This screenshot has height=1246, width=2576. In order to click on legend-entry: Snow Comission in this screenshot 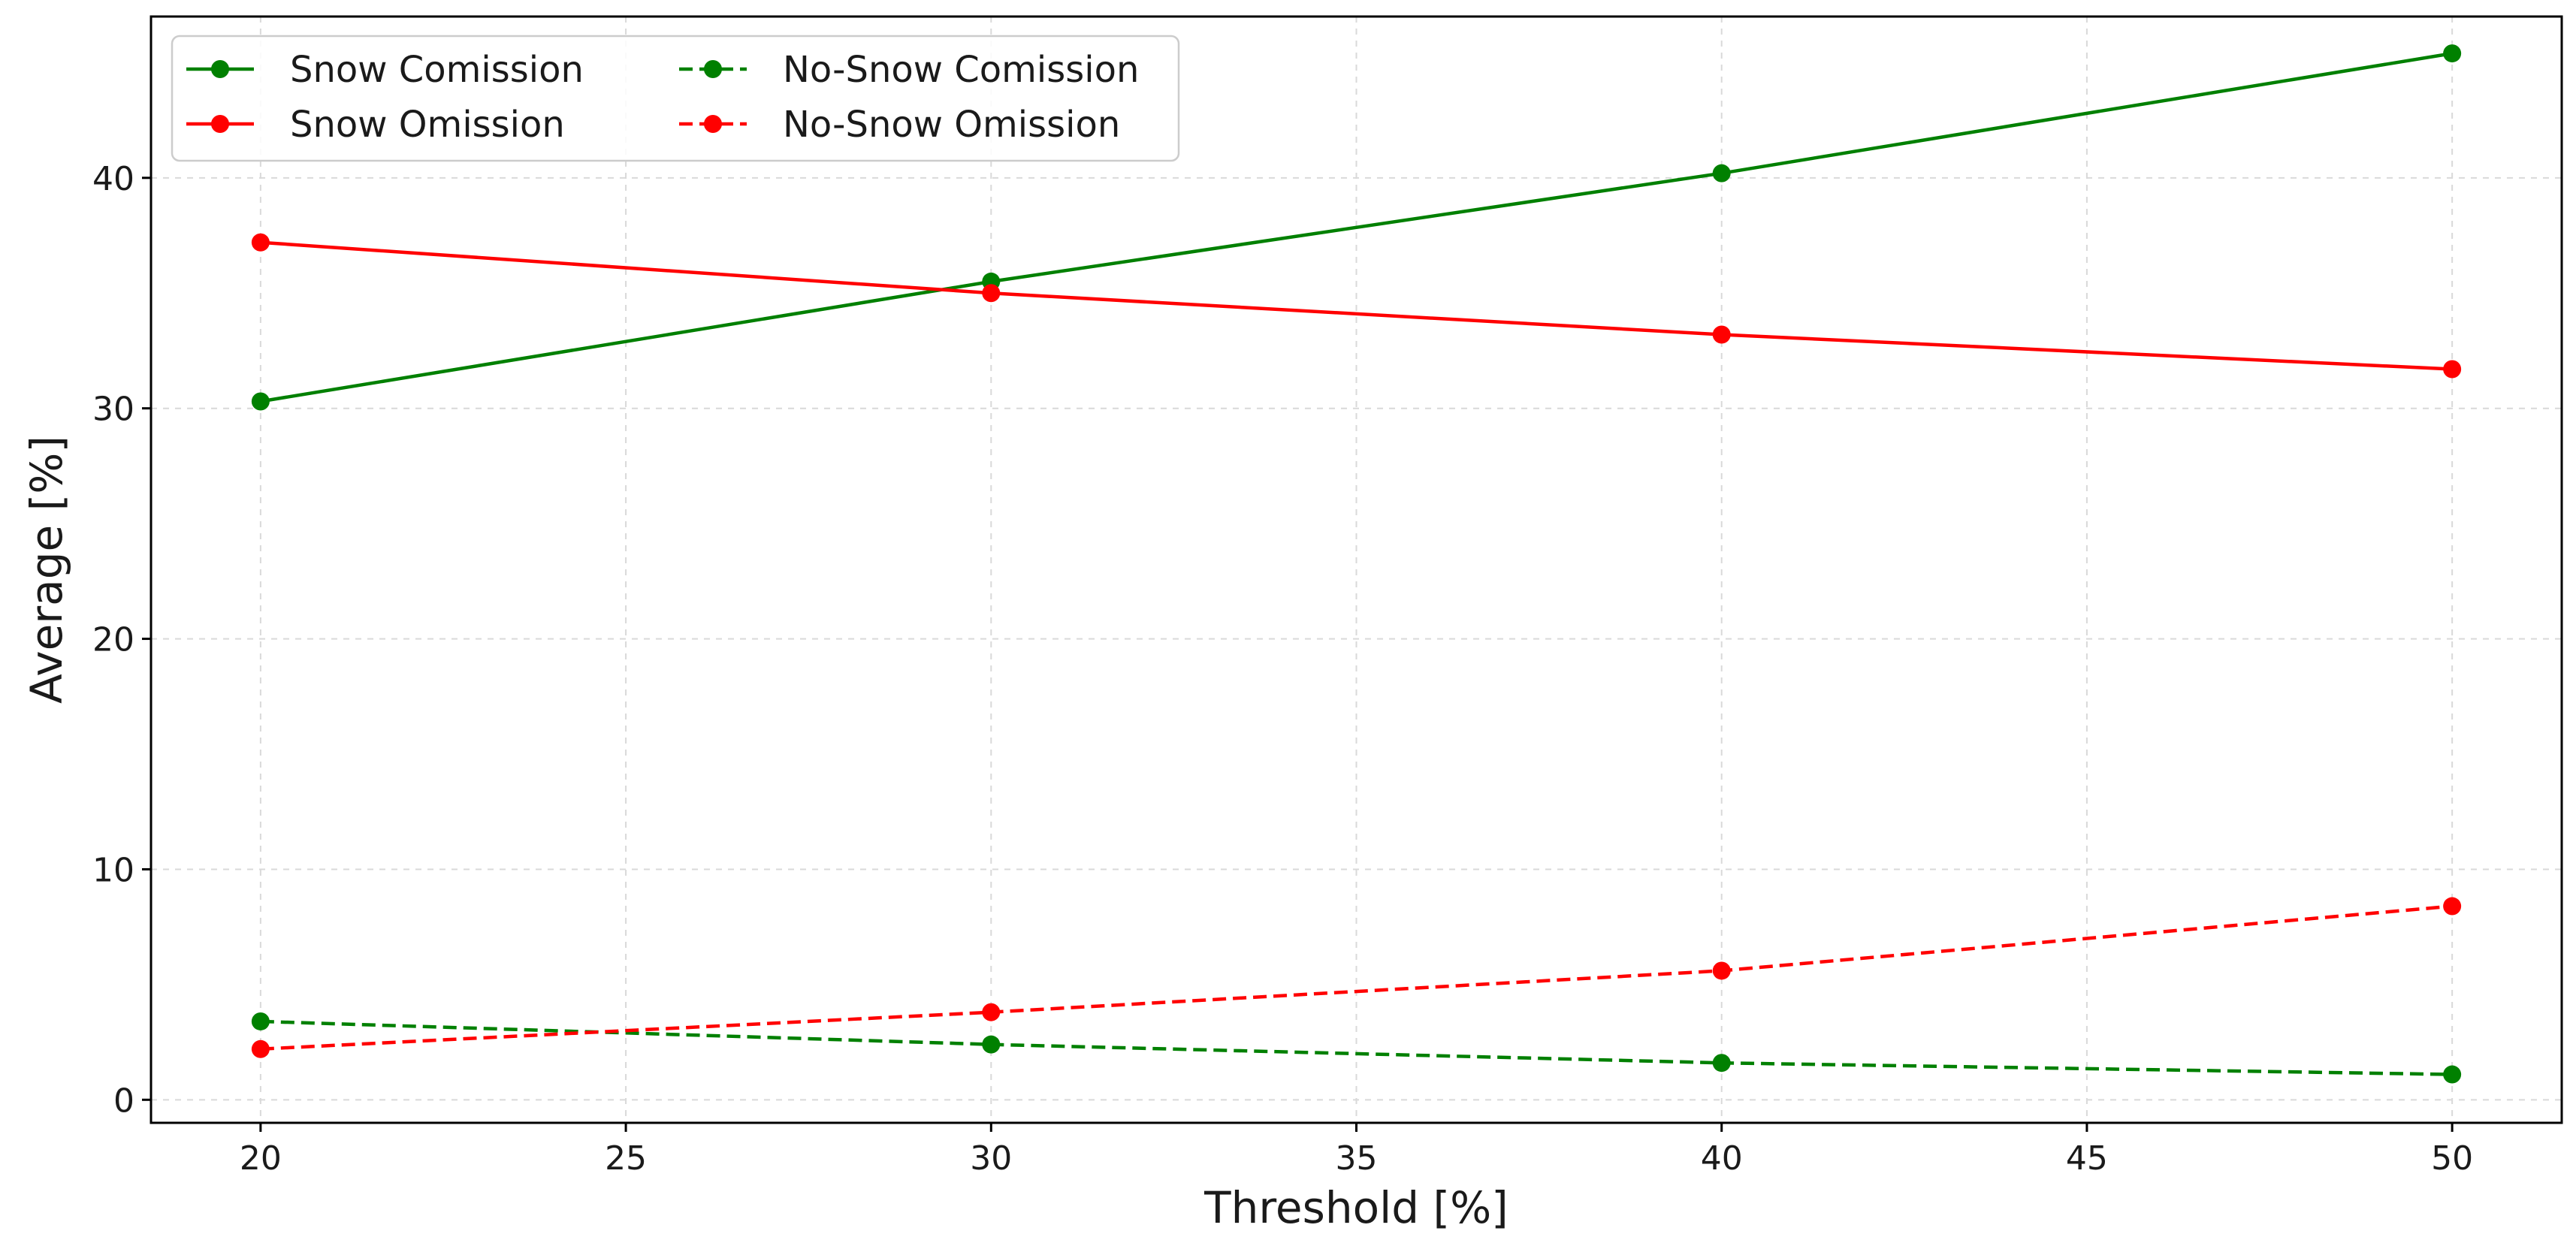, I will do `click(385, 70)`.